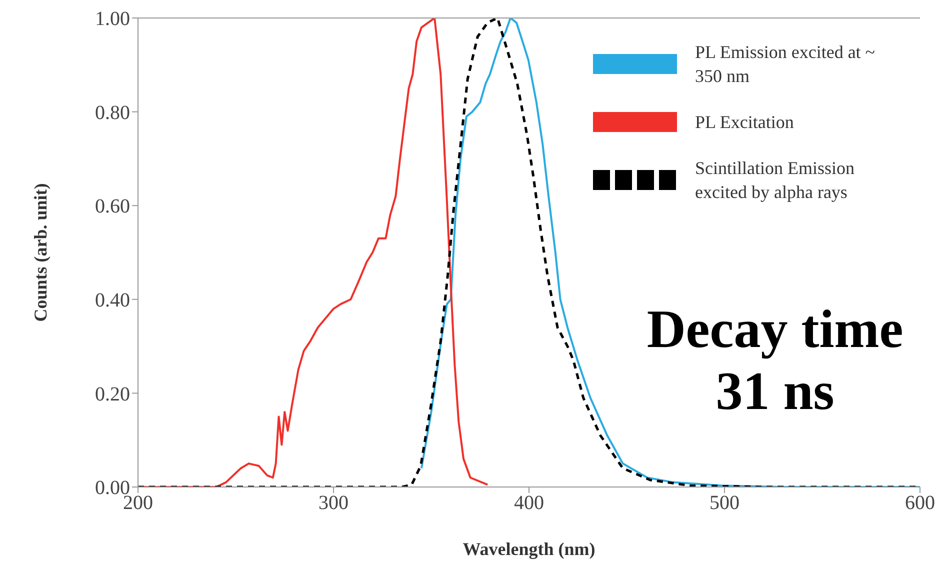 The image size is (943, 577). I want to click on x-tick-label: 600, so click(920, 503).